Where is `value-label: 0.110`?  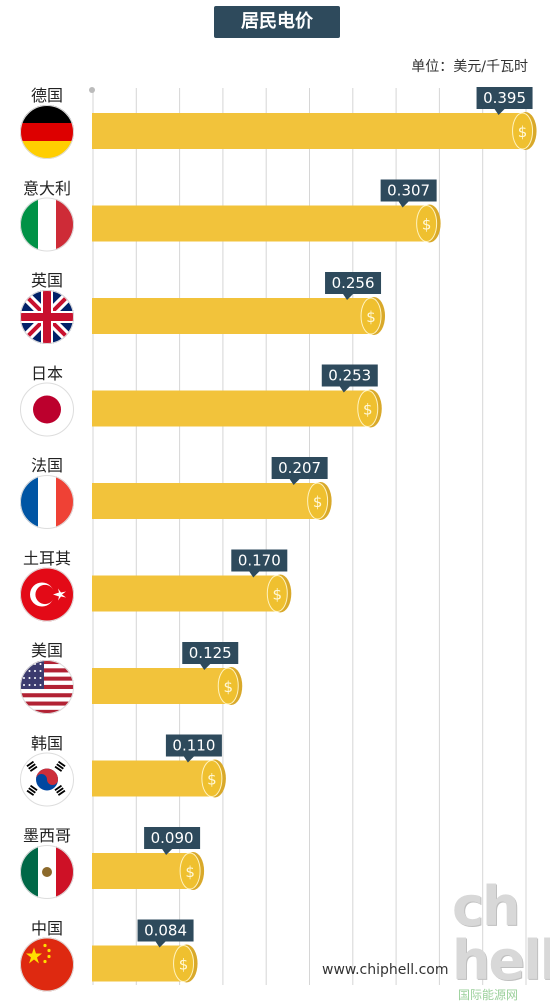 value-label: 0.110 is located at coordinates (193, 748).